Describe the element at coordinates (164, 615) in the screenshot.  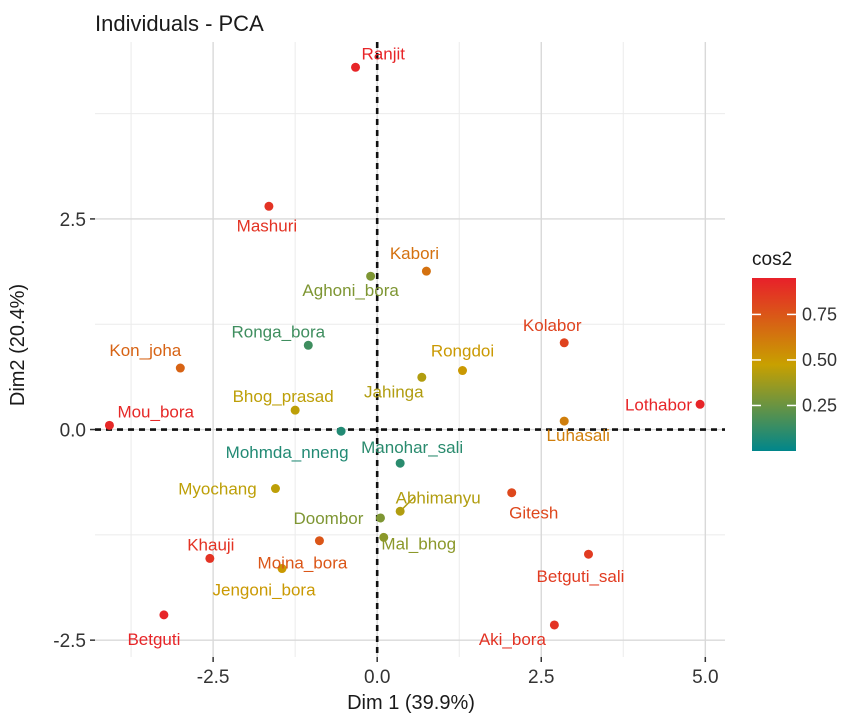
I see `point-betguti` at that location.